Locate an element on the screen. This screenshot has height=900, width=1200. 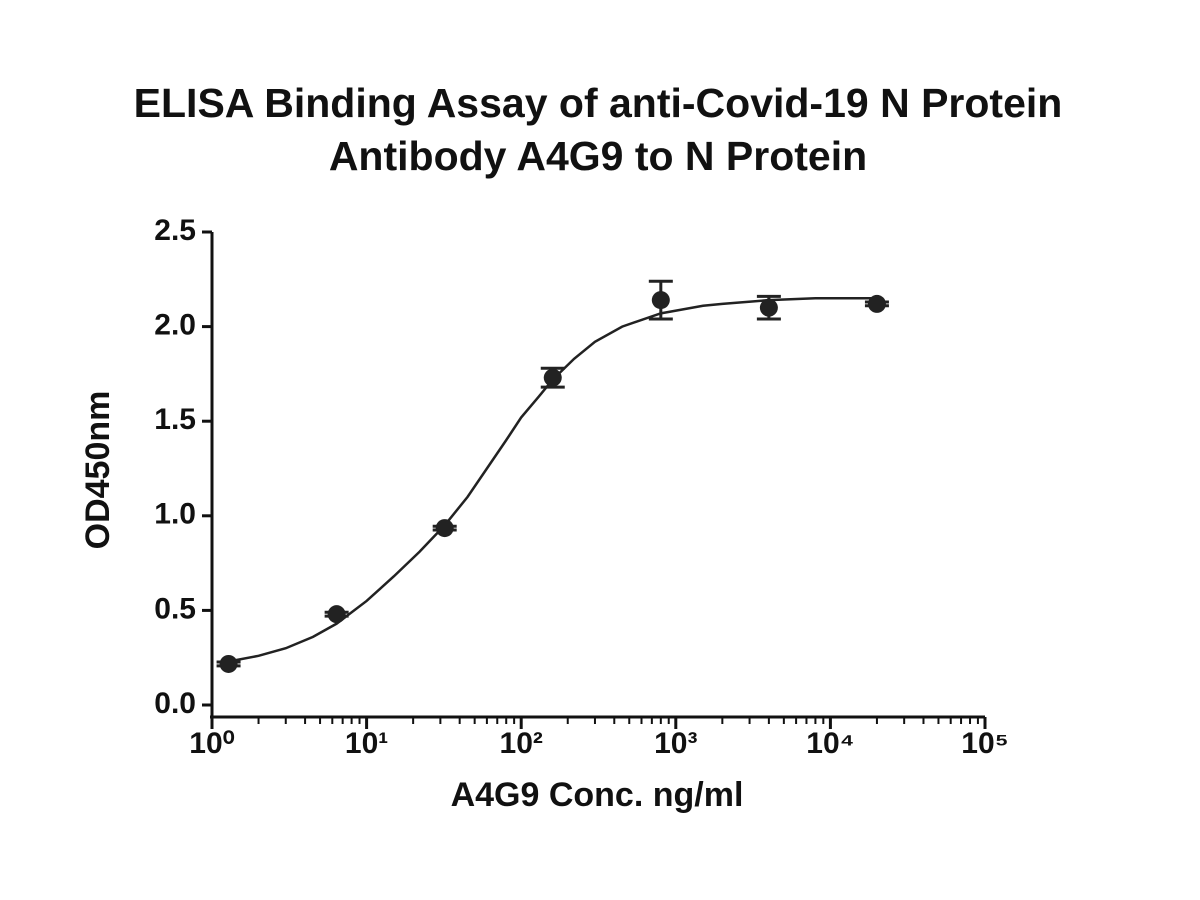
x-tick-label: 10⁰ is located at coordinates (211, 743).